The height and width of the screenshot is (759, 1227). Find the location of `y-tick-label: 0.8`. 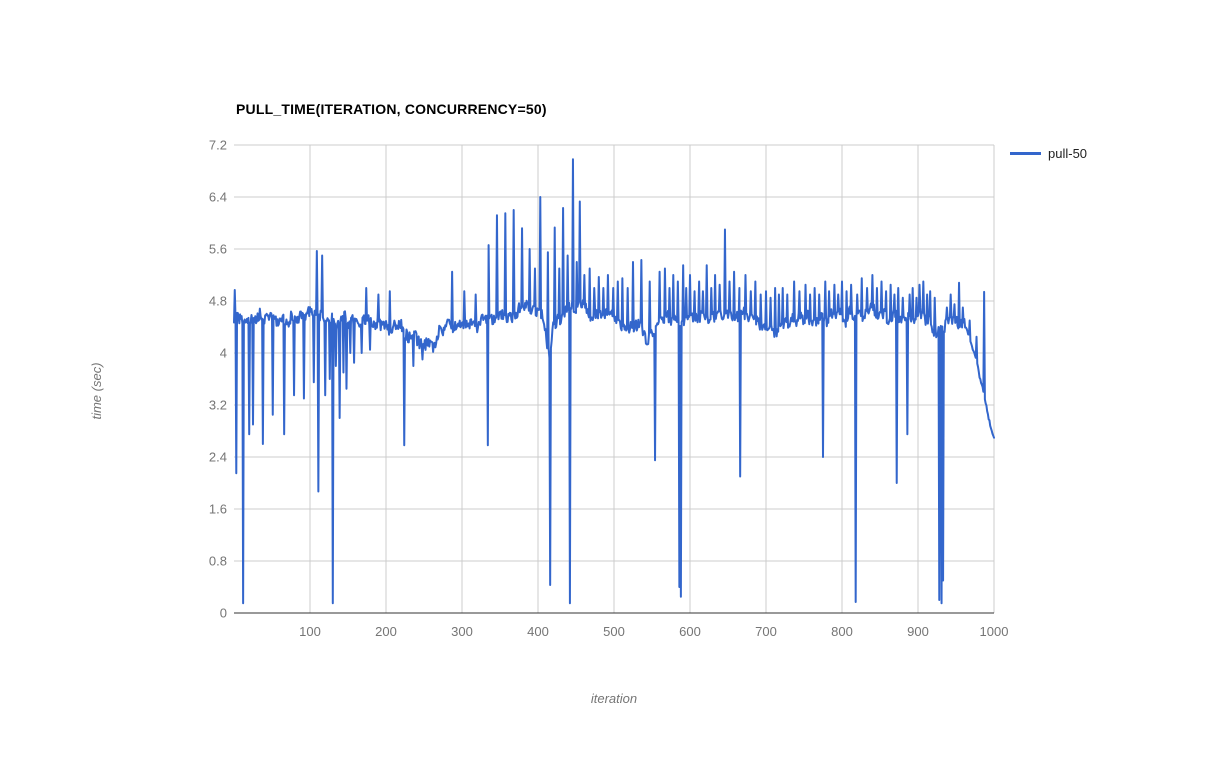

y-tick-label: 0.8 is located at coordinates (218, 561).